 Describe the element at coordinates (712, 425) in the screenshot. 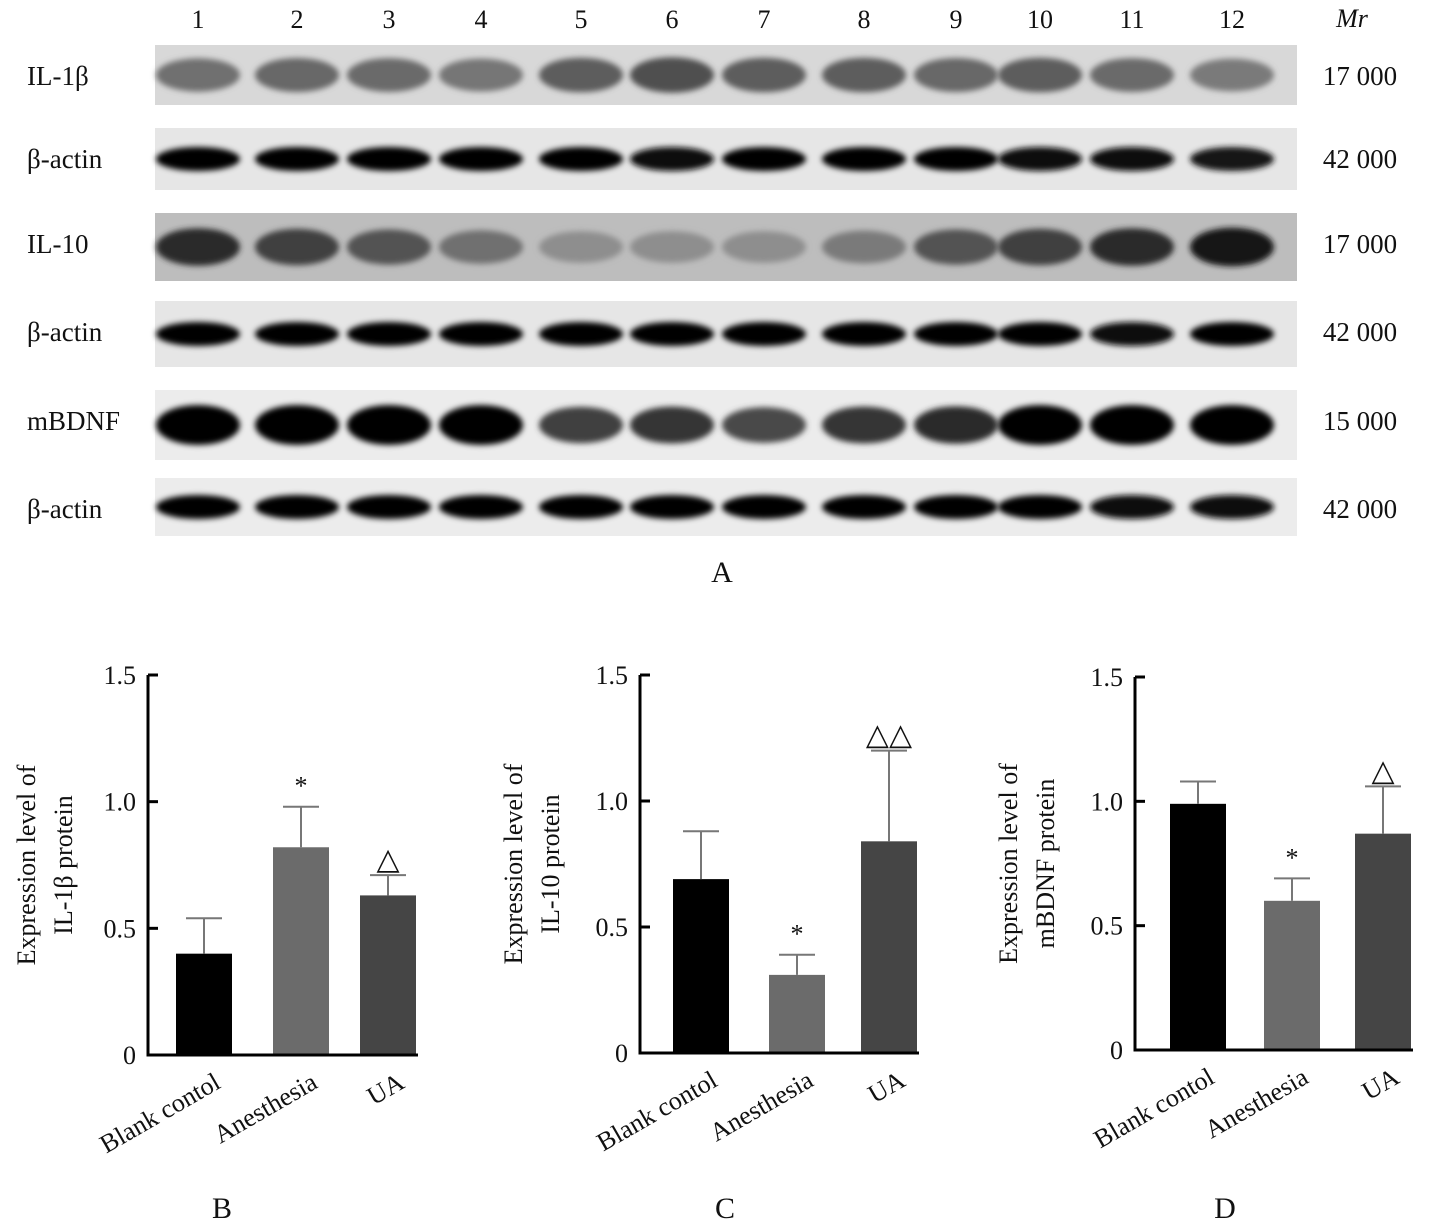

I see `blot-row: mBDNF 15 000` at that location.